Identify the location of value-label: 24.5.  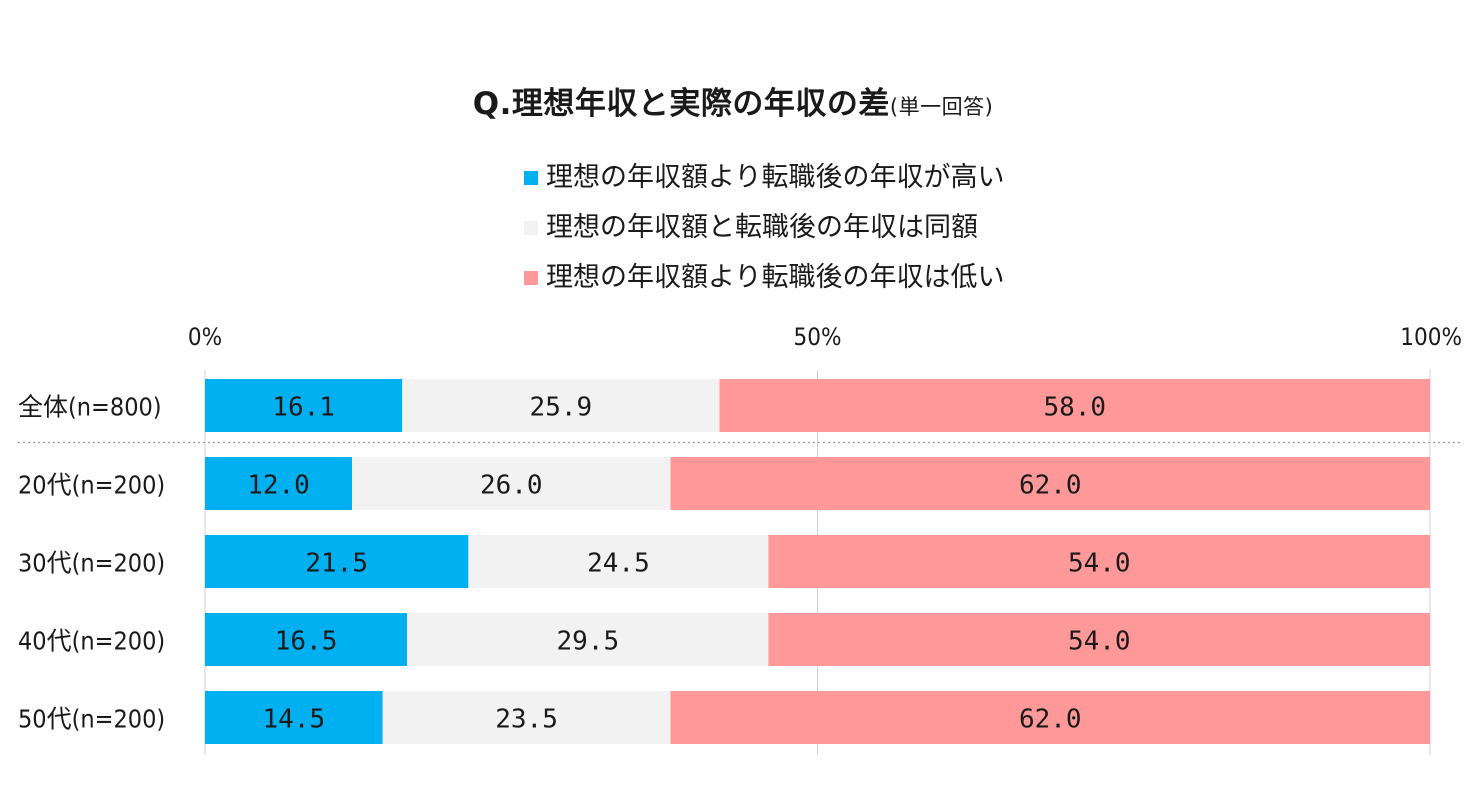
(618, 564).